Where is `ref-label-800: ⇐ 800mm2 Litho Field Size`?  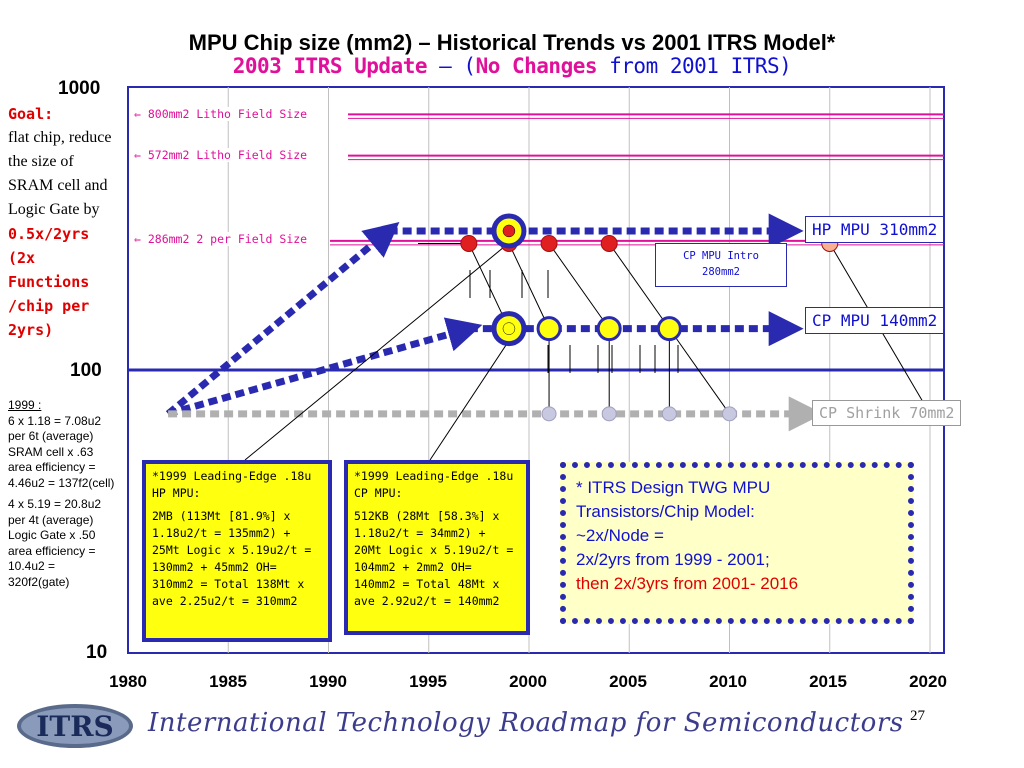
ref-label-800: ⇐ 800mm2 Litho Field Size is located at coordinates (221, 114).